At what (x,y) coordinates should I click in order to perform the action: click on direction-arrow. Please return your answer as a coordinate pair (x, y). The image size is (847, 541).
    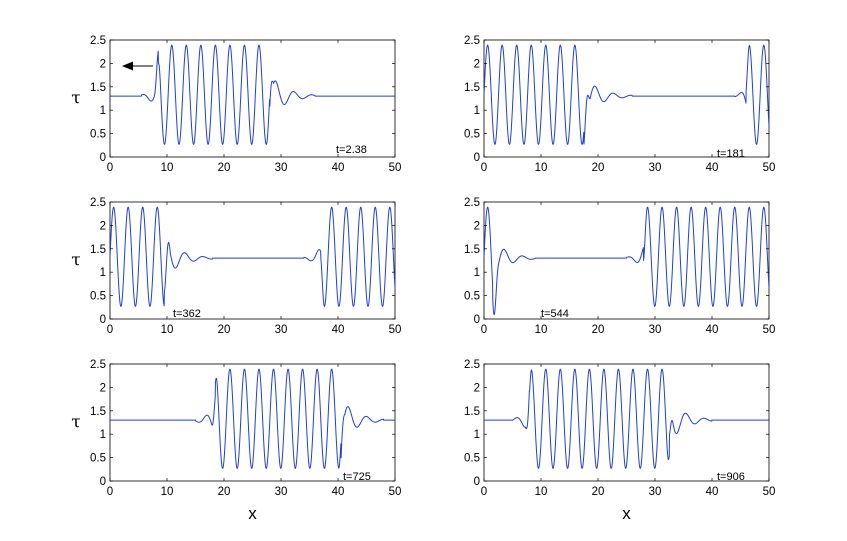
    Looking at the image, I should click on (137, 66).